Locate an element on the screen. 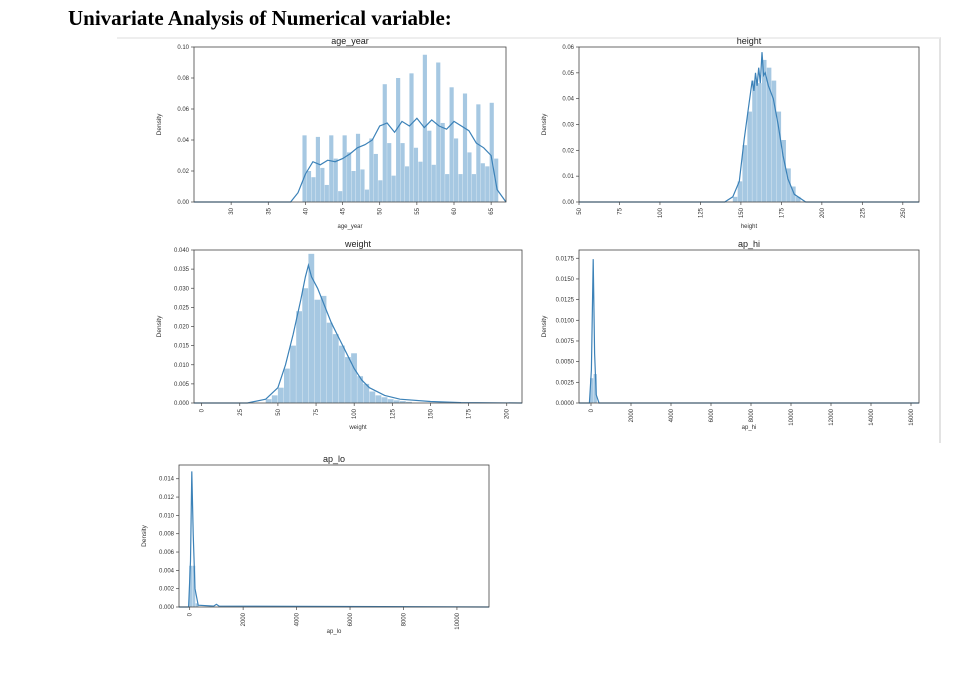  x-tick-label: 30 is located at coordinates (232, 210).